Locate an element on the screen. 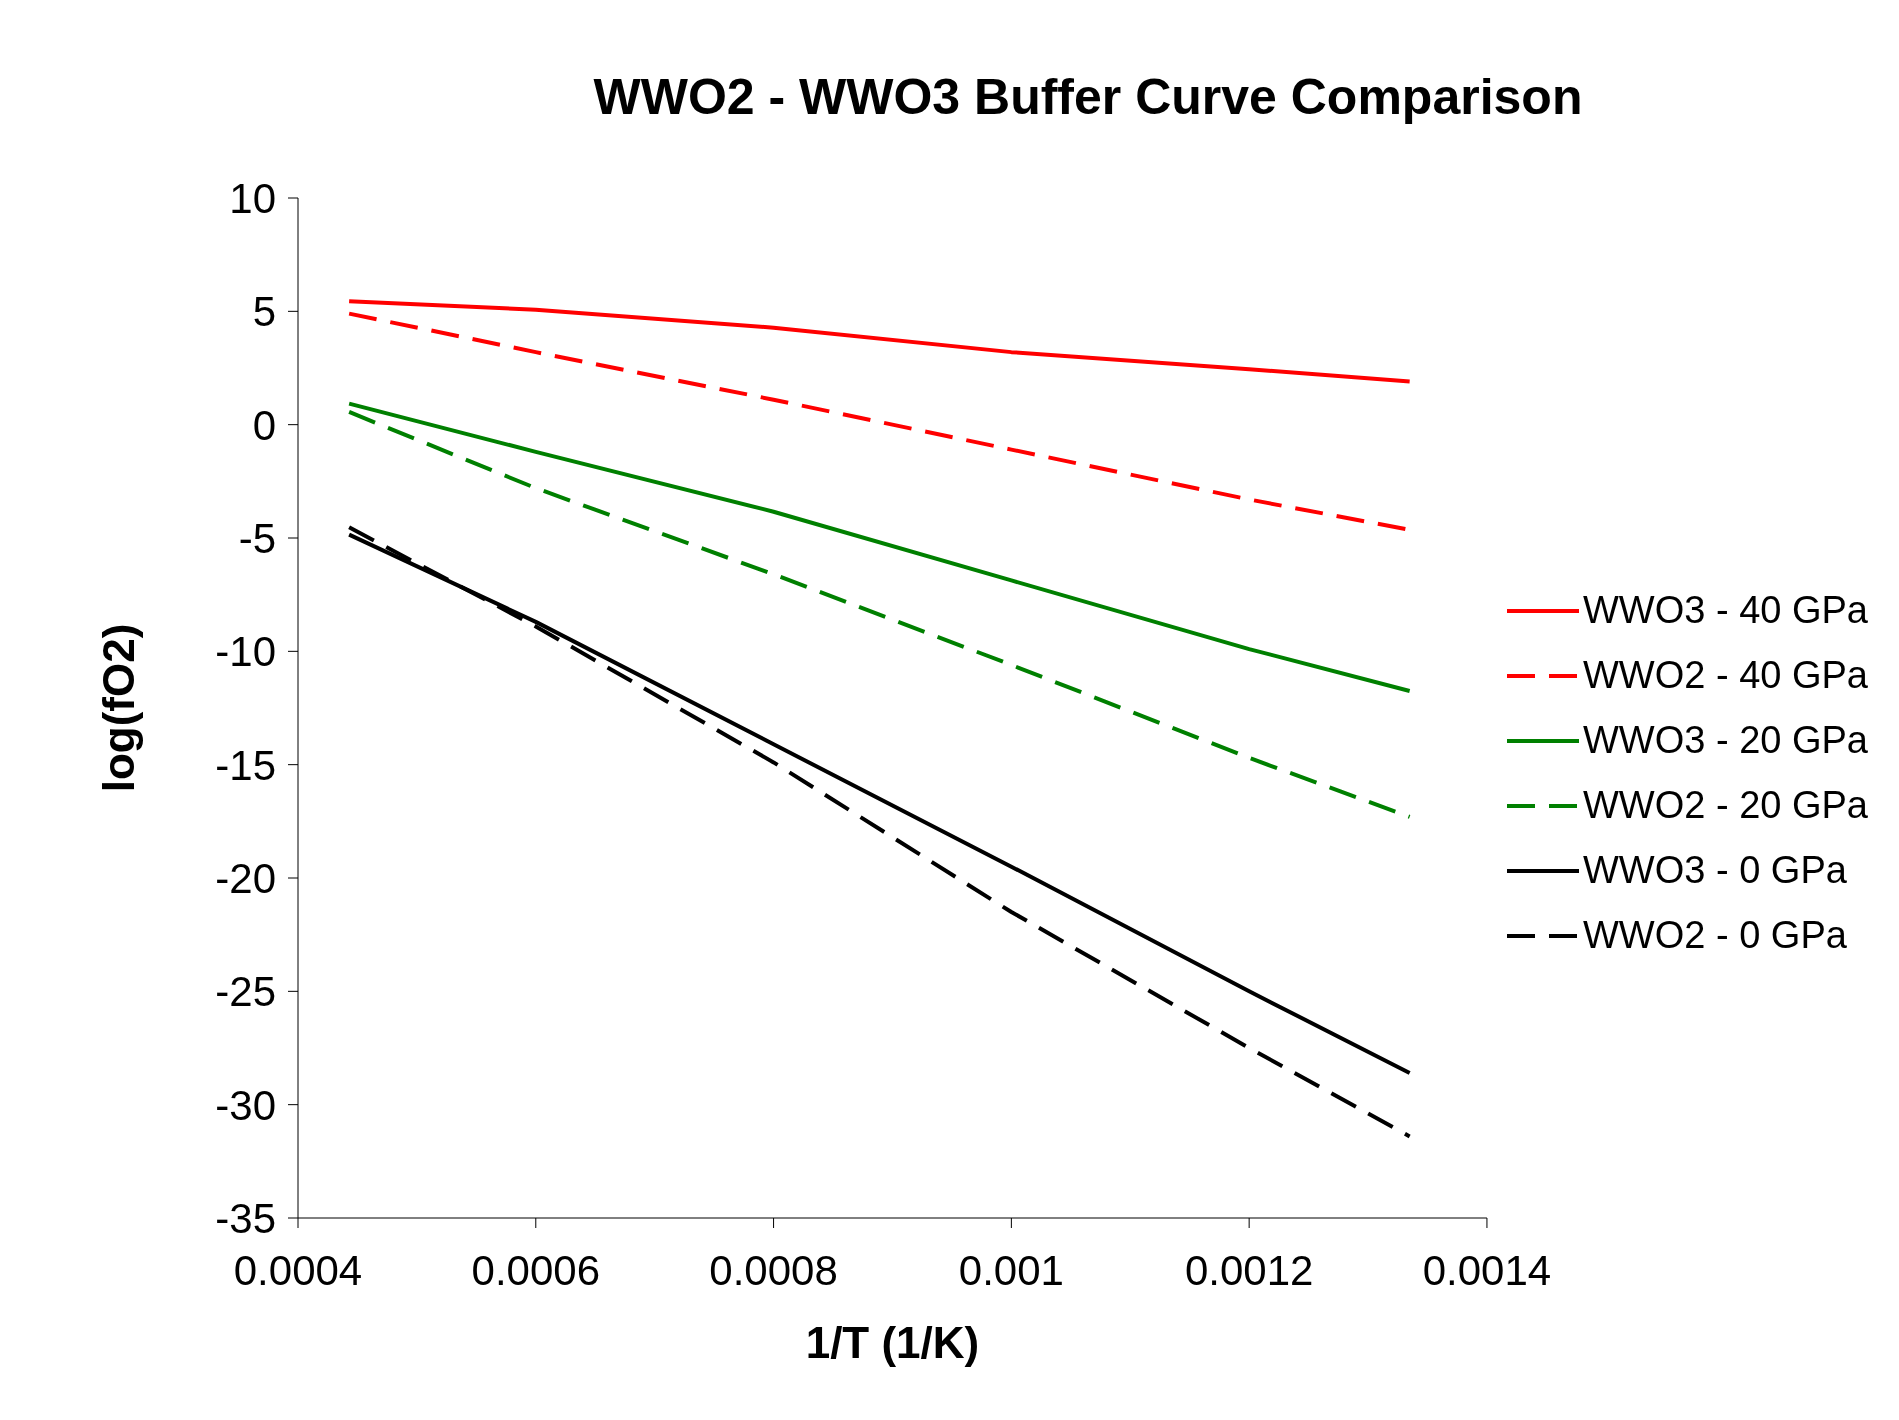 The width and height of the screenshot is (1899, 1420). x-tick-label: 0.0008 is located at coordinates (773, 1270).